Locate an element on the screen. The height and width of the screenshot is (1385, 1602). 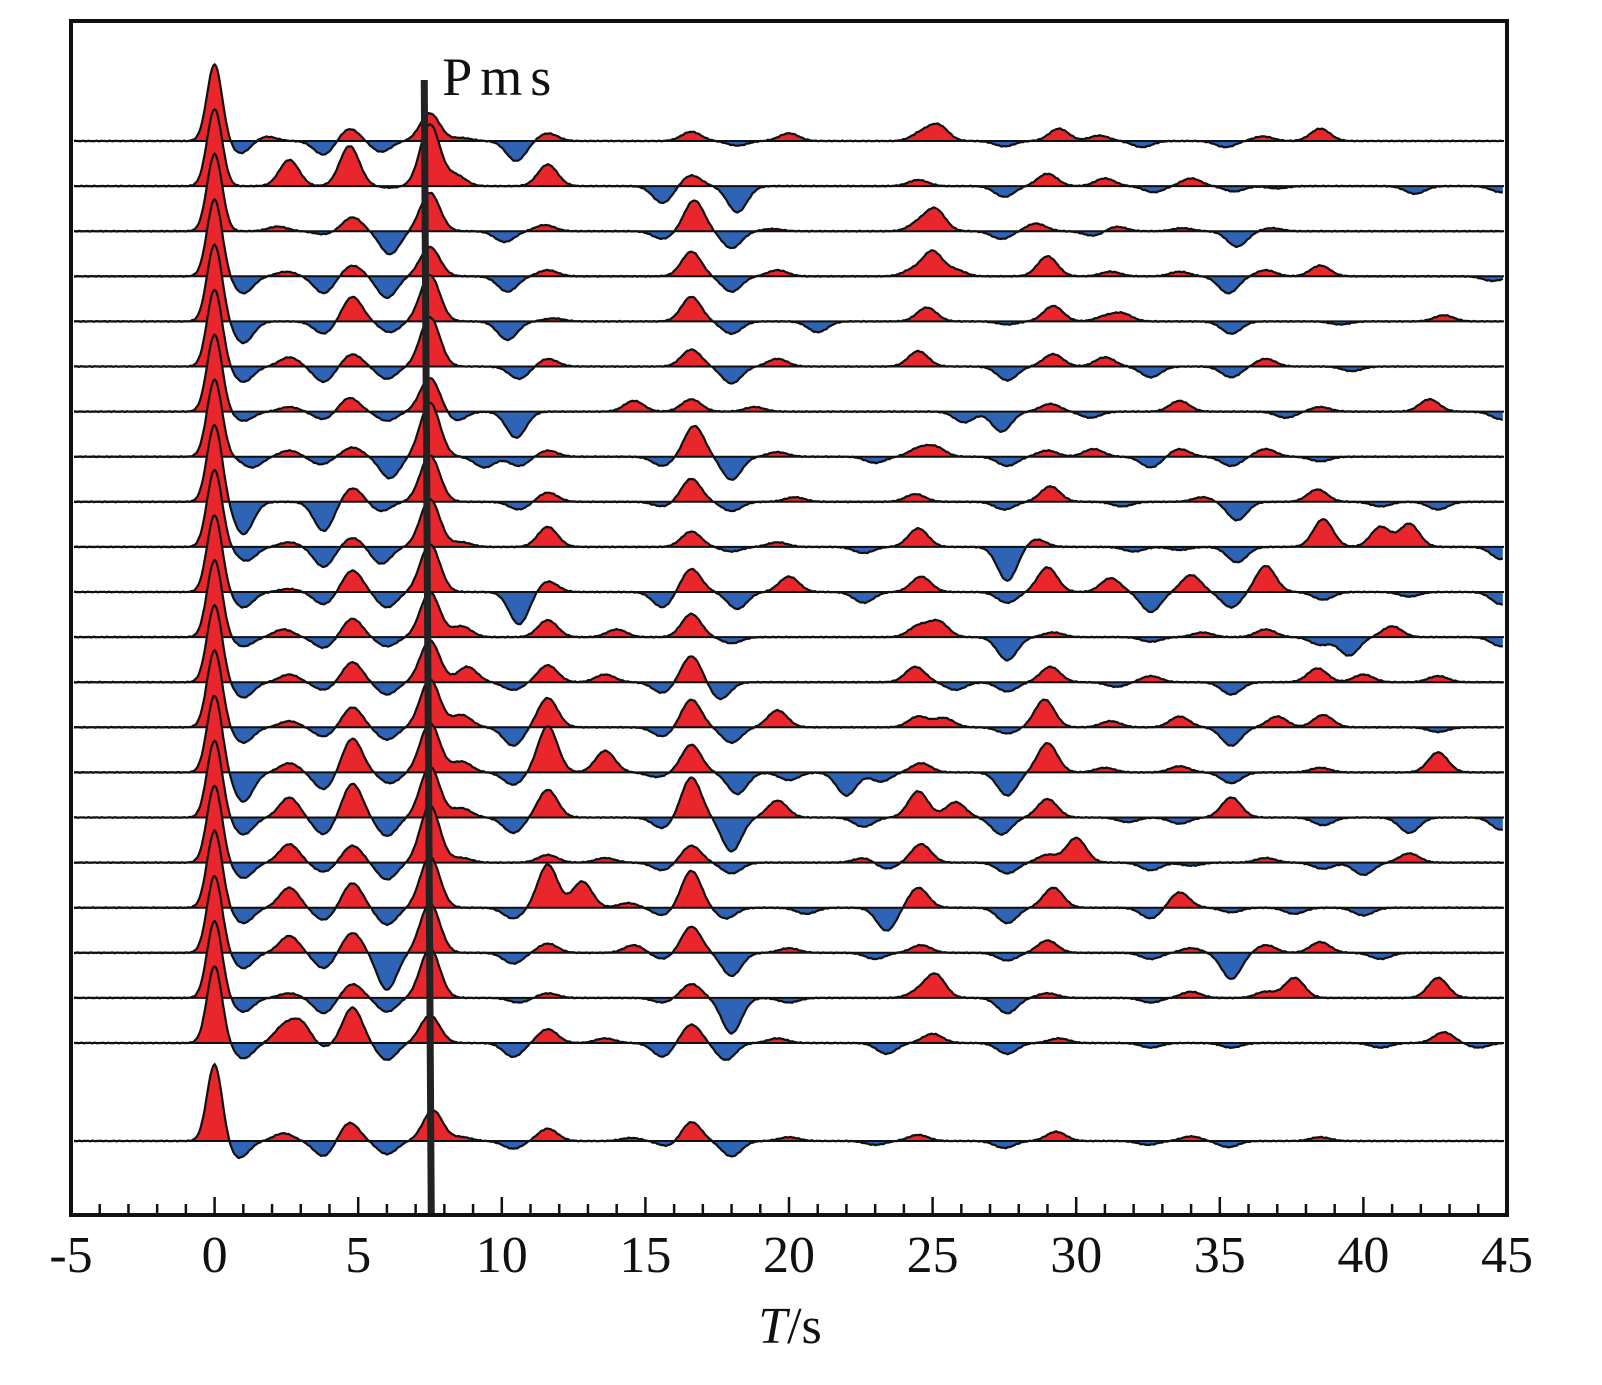
x-tick-label: -5 is located at coordinates (70, 1255).